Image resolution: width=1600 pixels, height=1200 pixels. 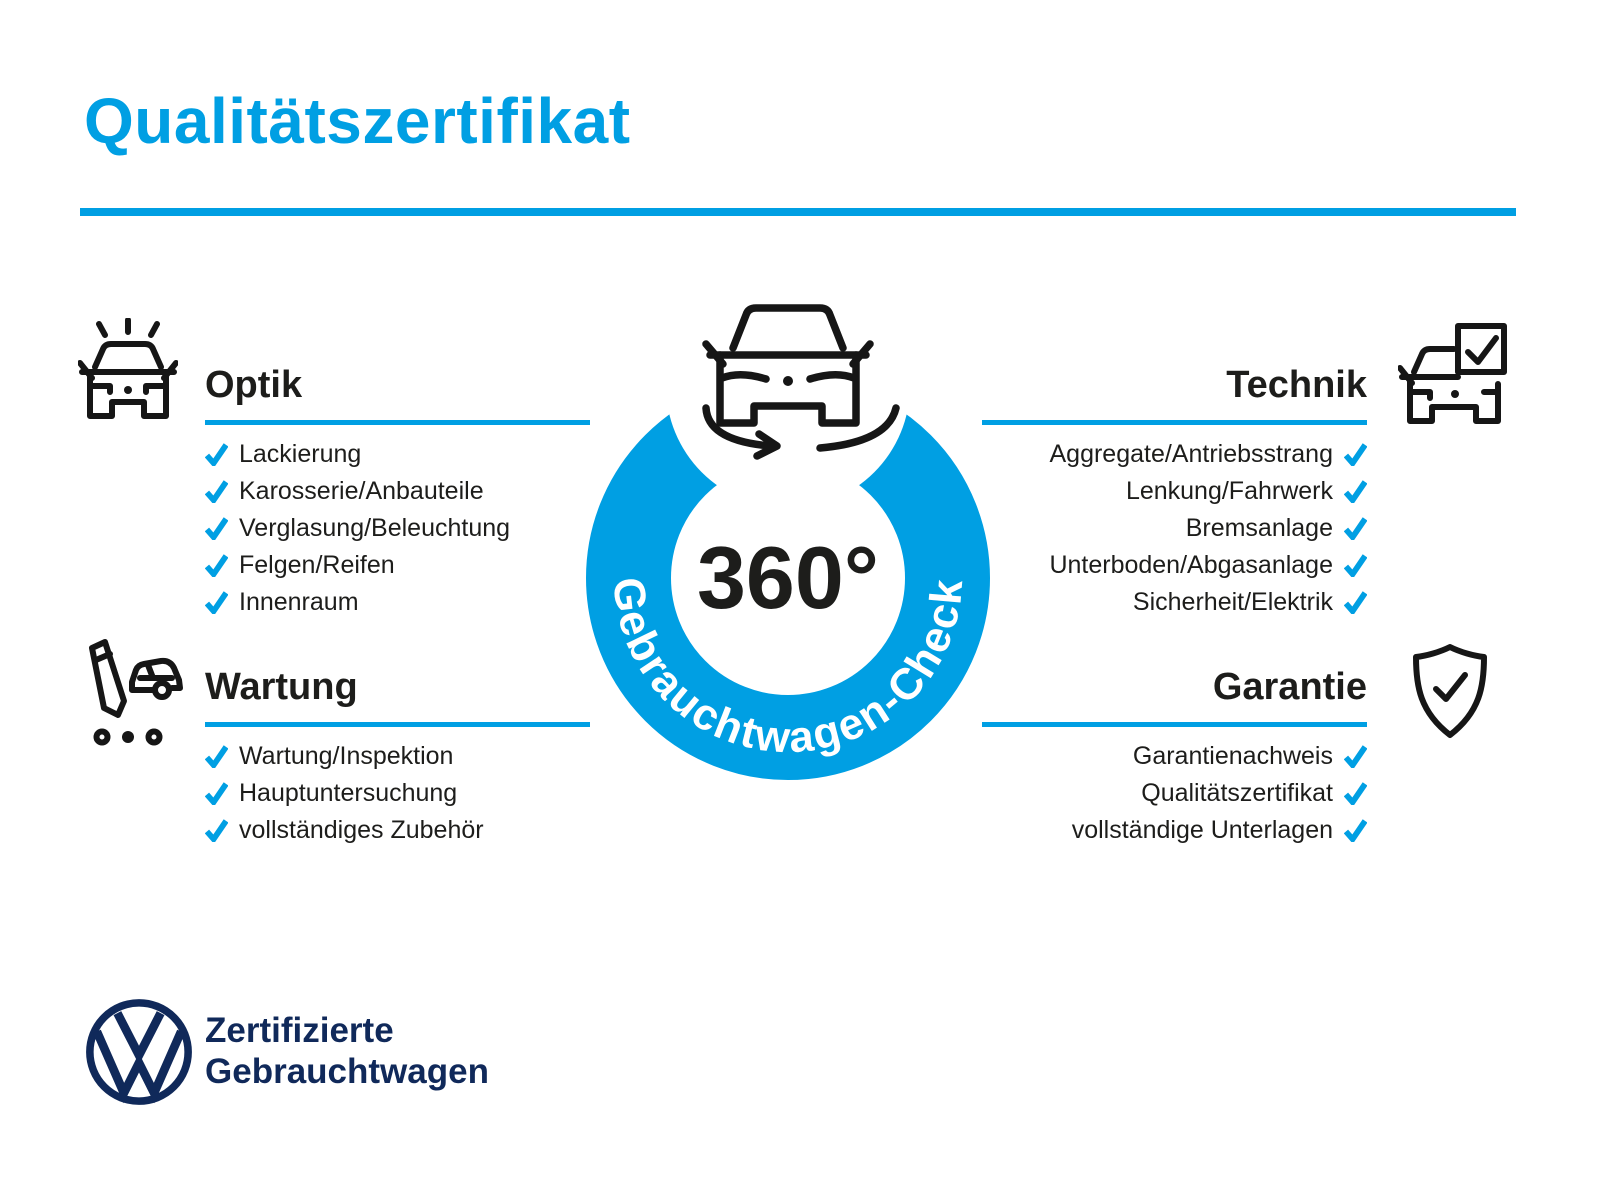 What do you see at coordinates (281, 687) in the screenshot?
I see `section-title-wartung: Wartung` at bounding box center [281, 687].